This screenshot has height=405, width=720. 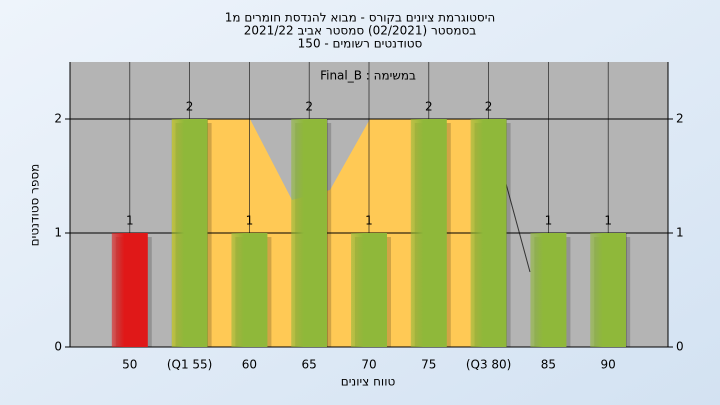 I want to click on x-axis-label: טווח ציונים, so click(x=368, y=382).